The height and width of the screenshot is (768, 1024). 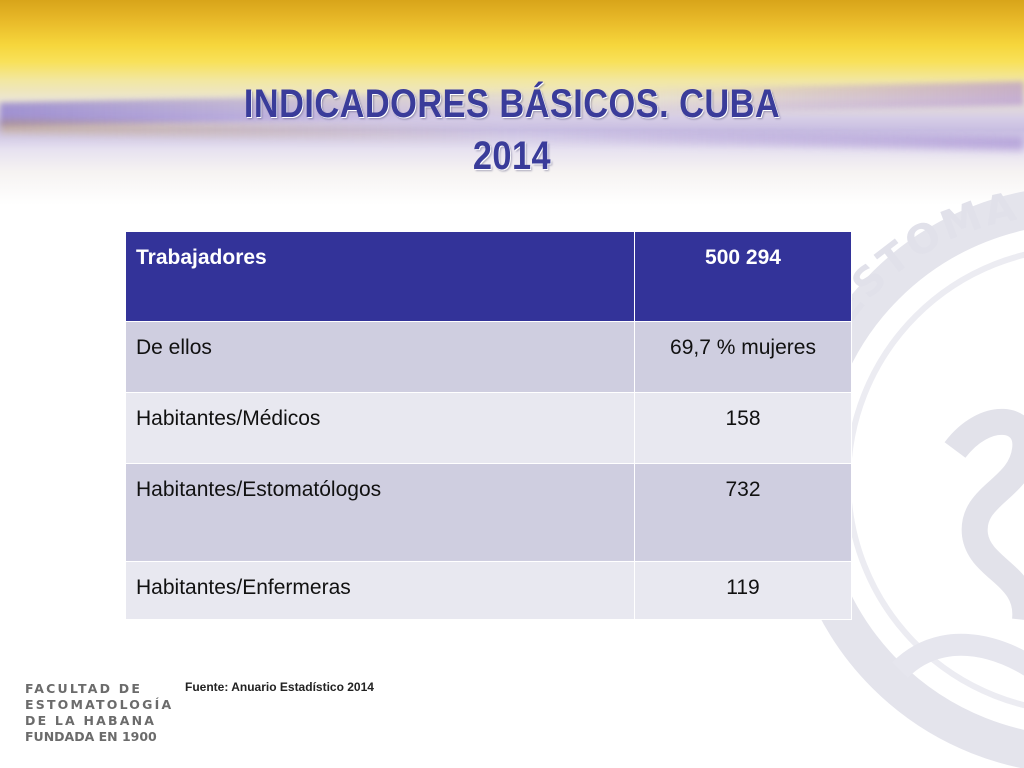 I want to click on row-value-cell: 69,7 % mujeres, so click(x=743, y=357).